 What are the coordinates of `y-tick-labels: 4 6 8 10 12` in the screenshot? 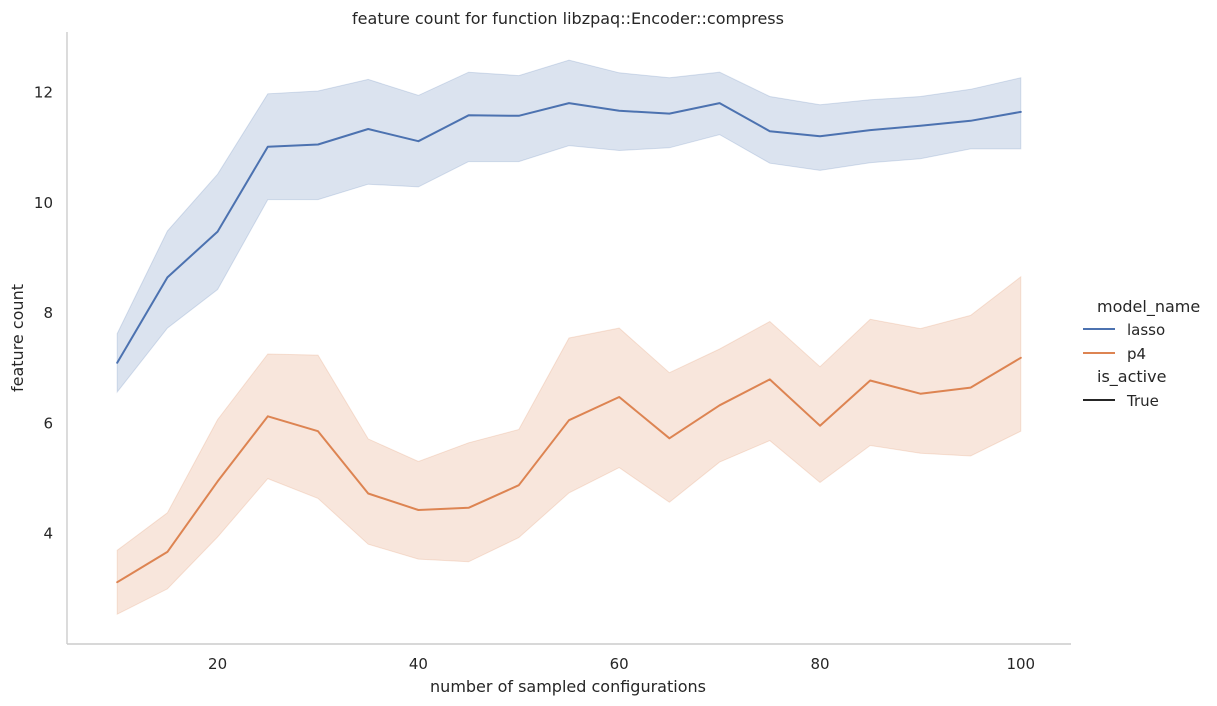 It's located at (43, 313).